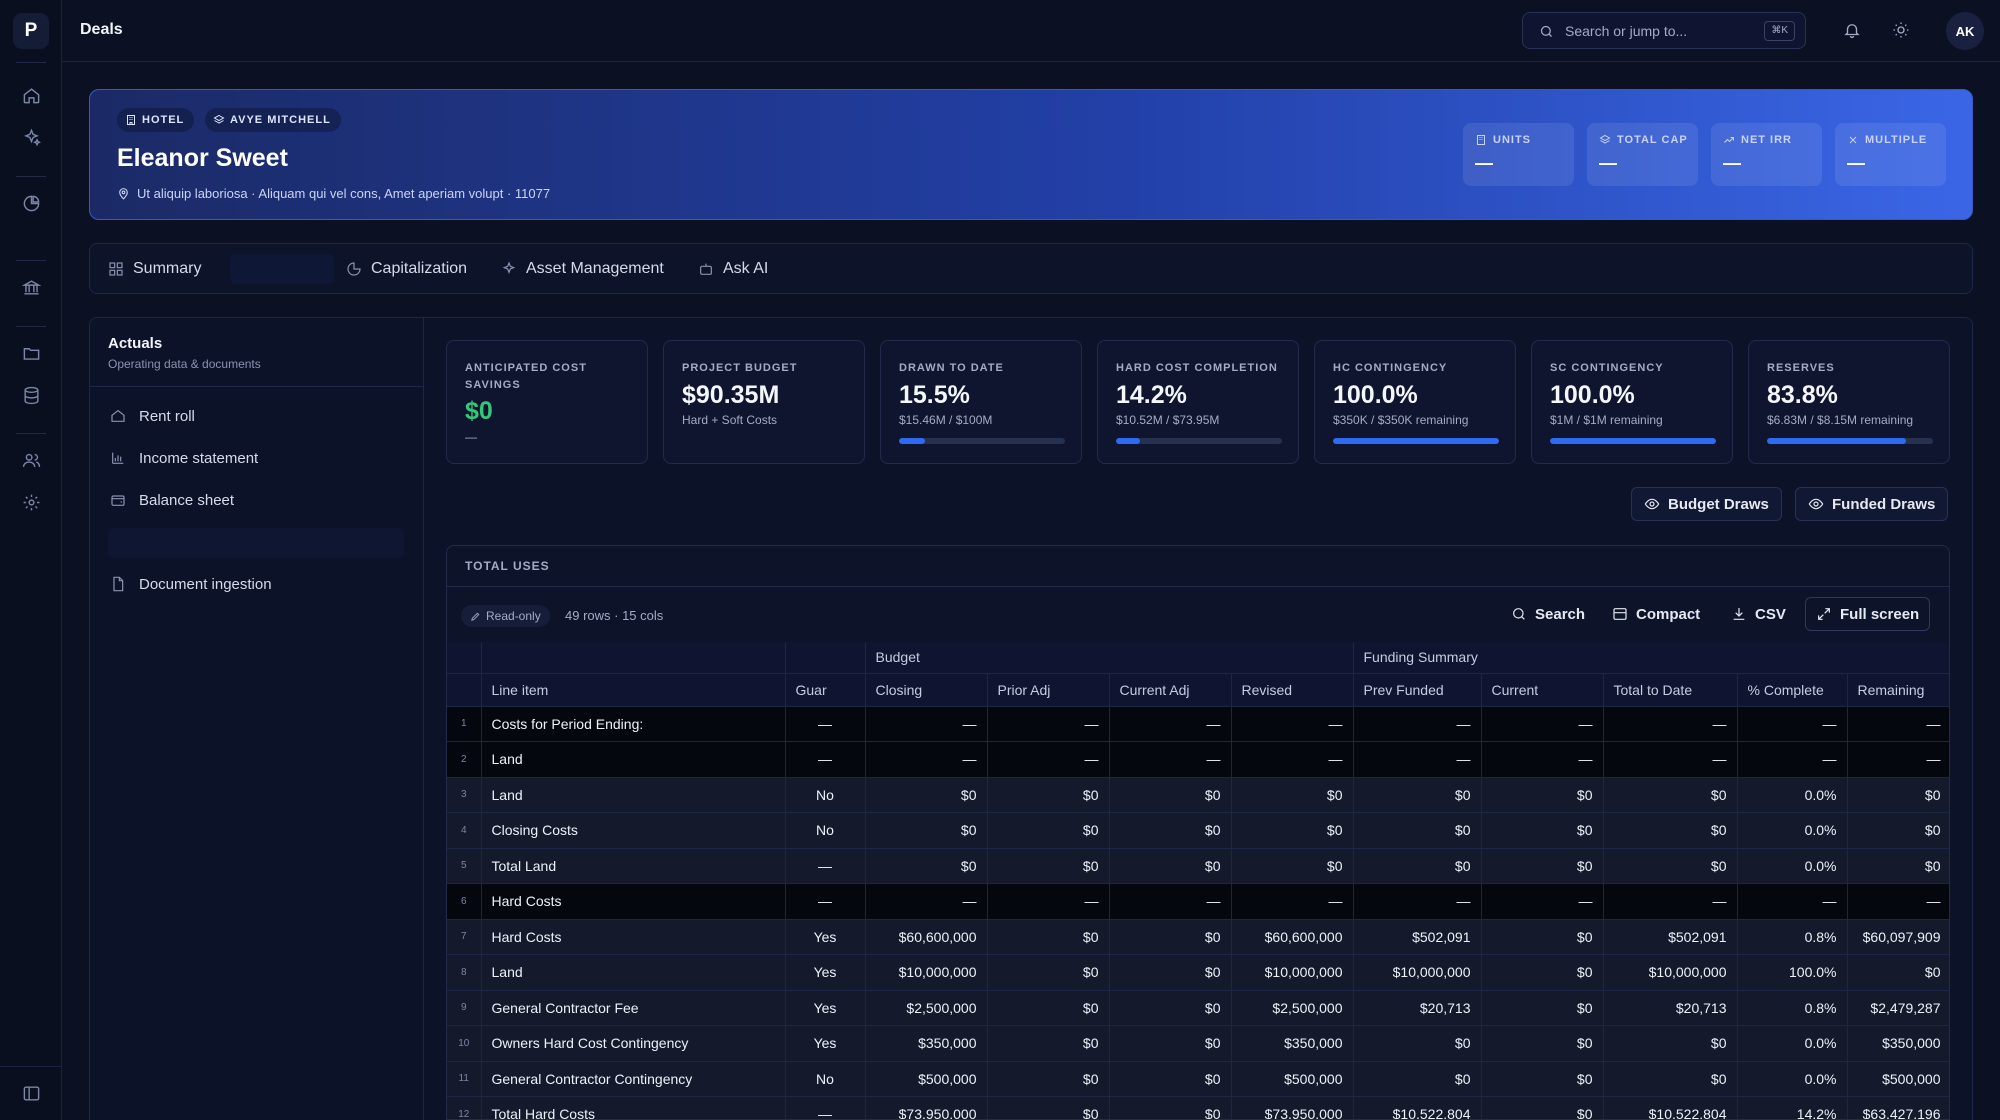  I want to click on column-header: Total to Date, so click(1670, 690).